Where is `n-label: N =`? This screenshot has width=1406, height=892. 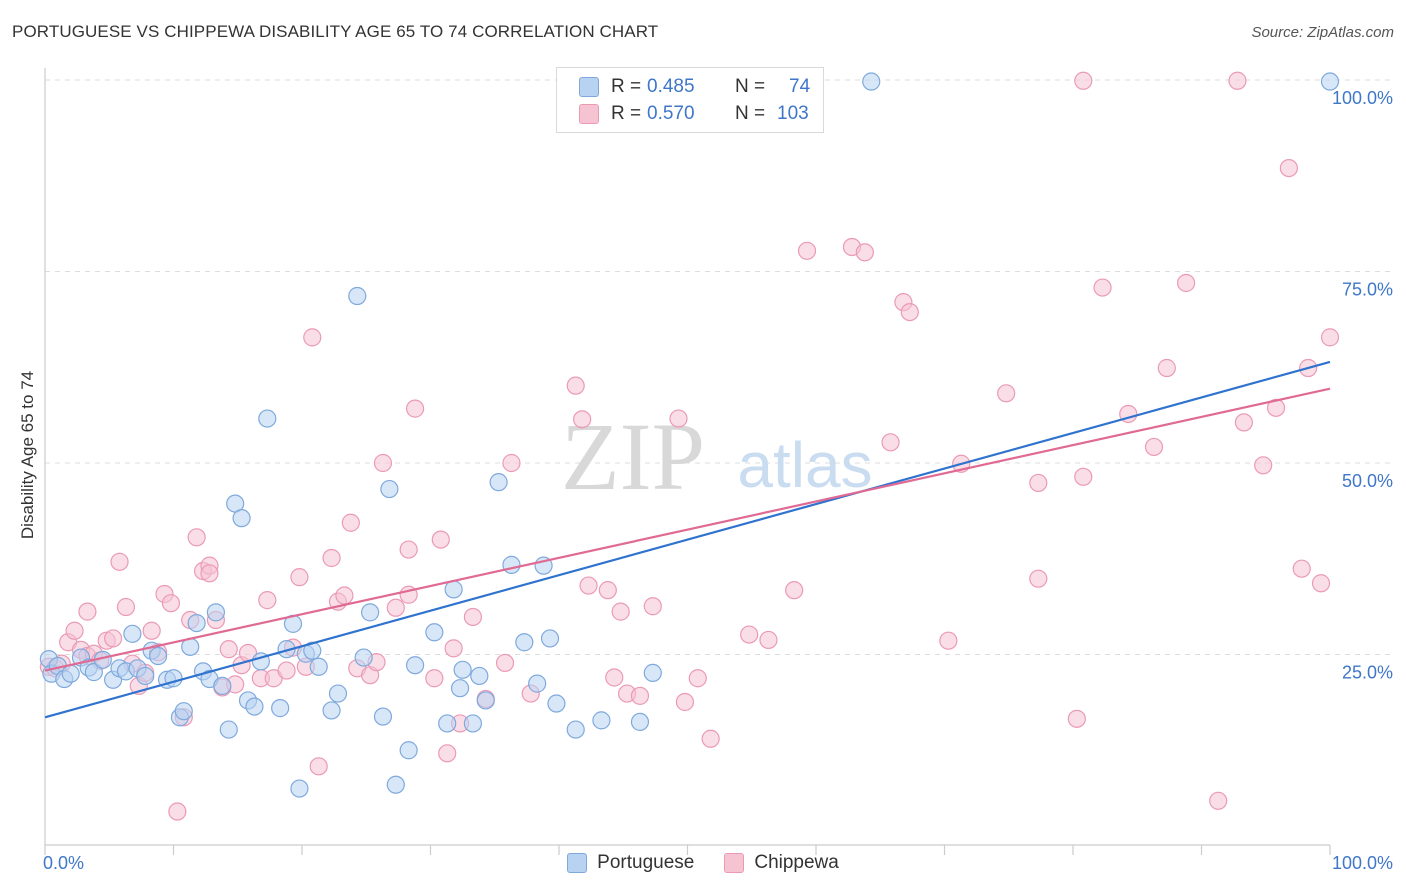
n-label: N = is located at coordinates (750, 113).